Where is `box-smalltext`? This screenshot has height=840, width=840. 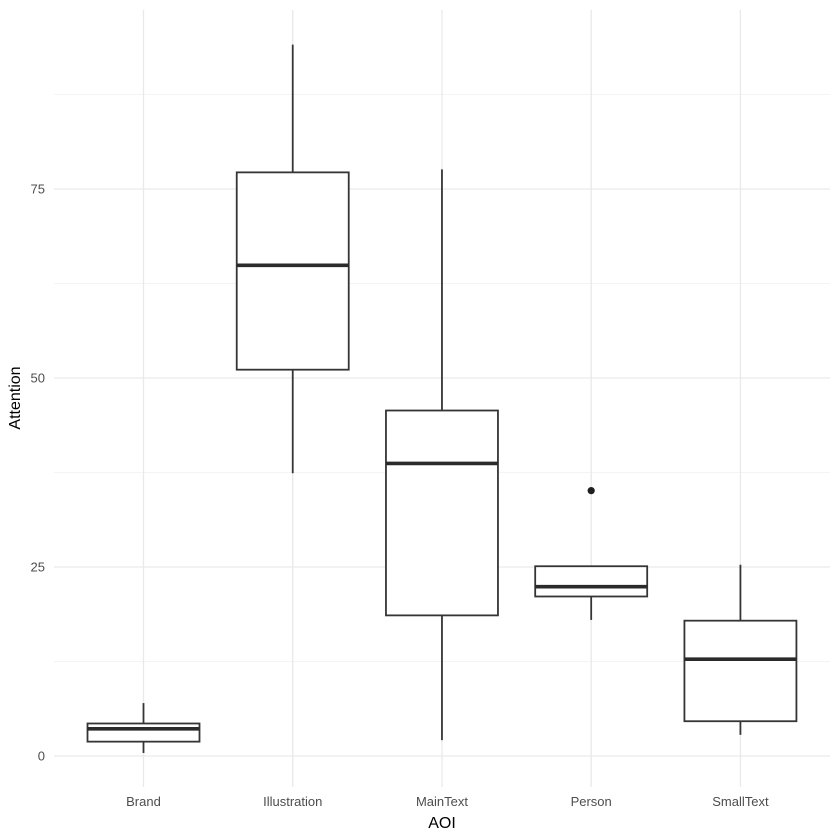 box-smalltext is located at coordinates (740, 649).